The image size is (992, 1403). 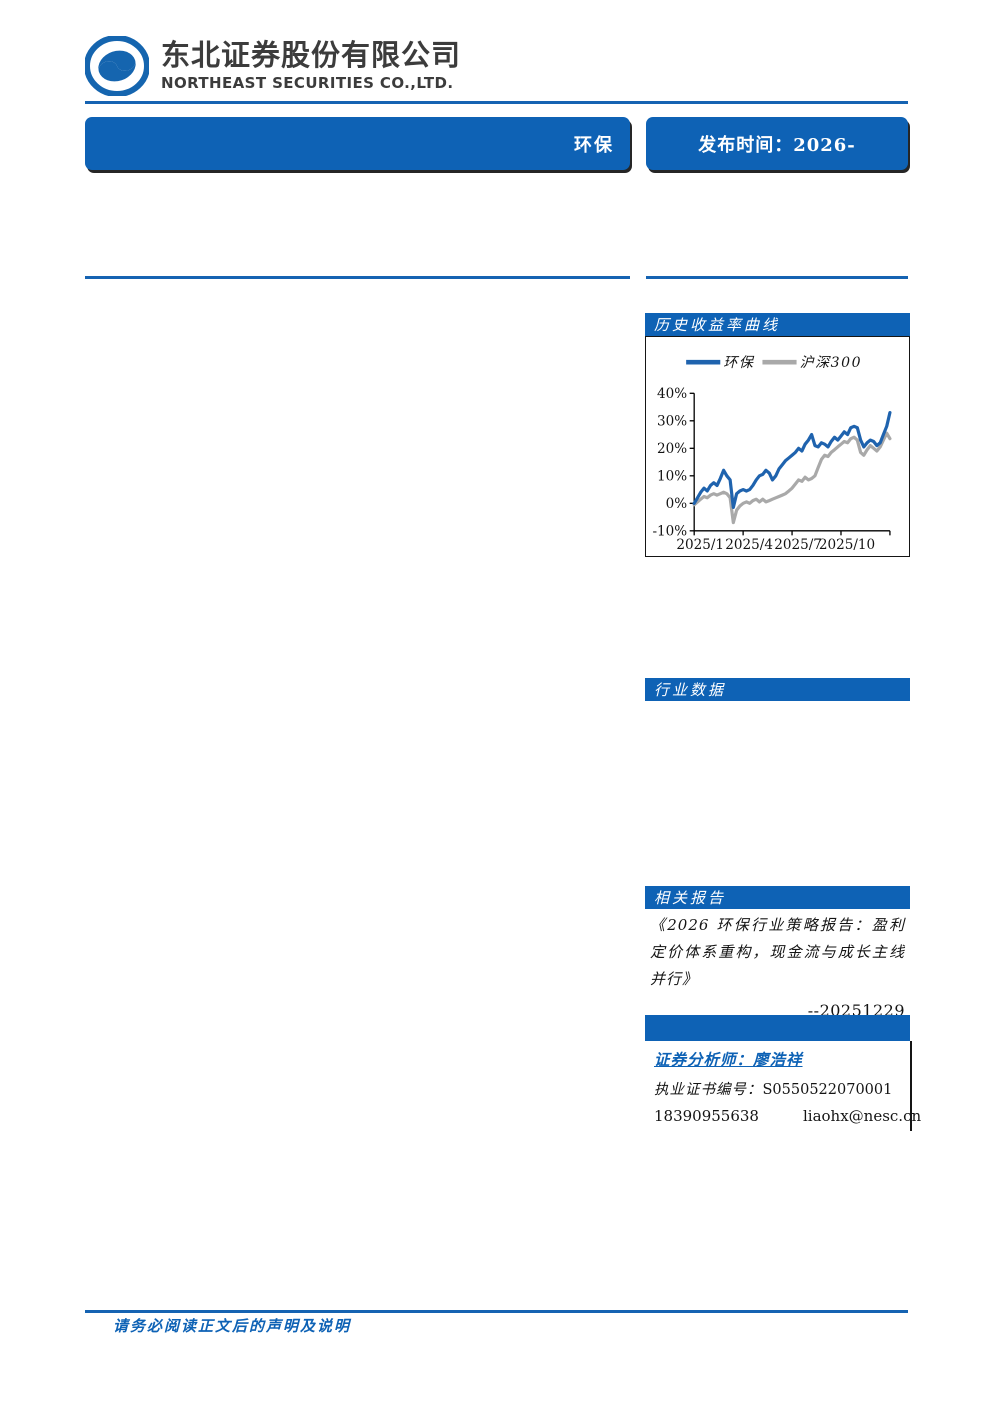 I want to click on analyst-contact: 18390955638 liaohx@nesc.cn, so click(x=787, y=1116).